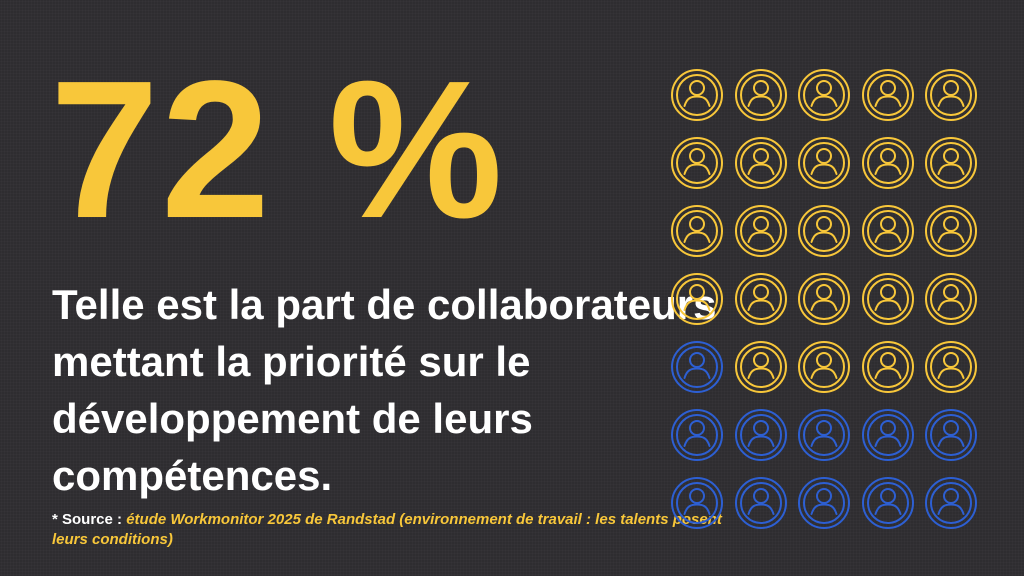  I want to click on source-label: * Source :, so click(89, 519).